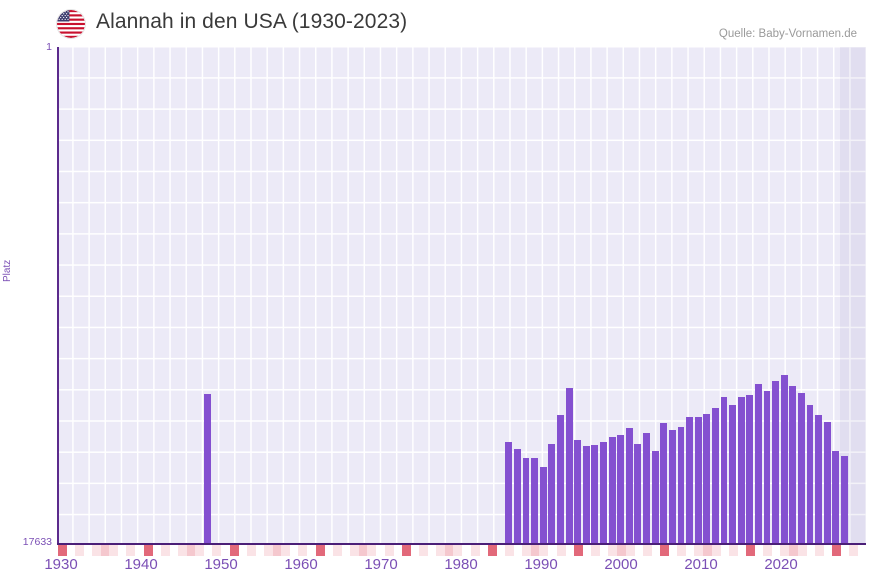 The height and width of the screenshot is (587, 873). What do you see at coordinates (381, 564) in the screenshot?
I see `x-tick-label: 1970` at bounding box center [381, 564].